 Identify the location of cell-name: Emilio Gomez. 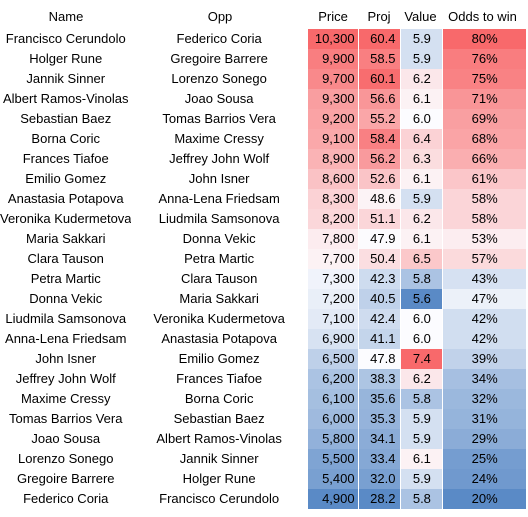
(66, 178).